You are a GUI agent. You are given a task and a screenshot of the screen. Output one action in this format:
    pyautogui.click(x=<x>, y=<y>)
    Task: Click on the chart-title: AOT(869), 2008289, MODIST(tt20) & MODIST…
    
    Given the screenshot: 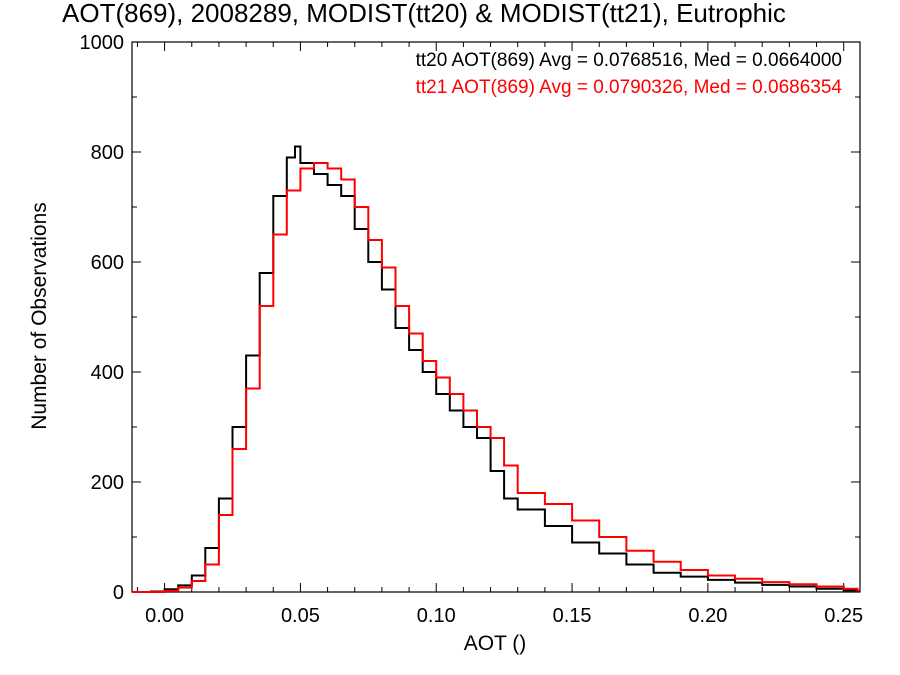 What is the action you would take?
    pyautogui.click(x=424, y=14)
    